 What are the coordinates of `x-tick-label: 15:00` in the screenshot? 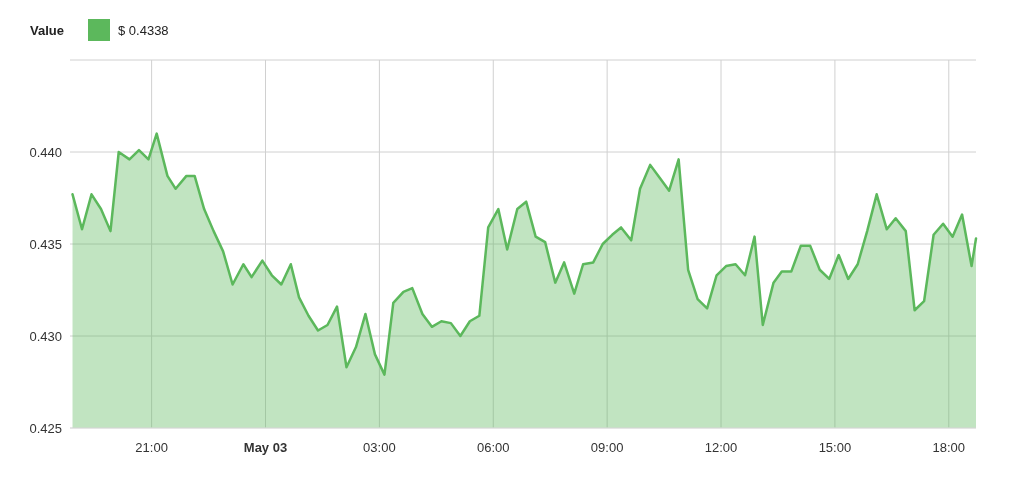 It's located at (835, 447).